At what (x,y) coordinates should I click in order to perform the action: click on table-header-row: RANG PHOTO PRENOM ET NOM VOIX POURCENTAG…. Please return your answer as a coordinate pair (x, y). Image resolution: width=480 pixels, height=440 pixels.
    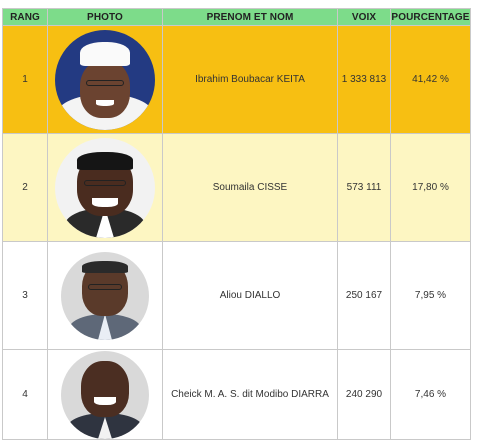
    Looking at the image, I should click on (236, 17).